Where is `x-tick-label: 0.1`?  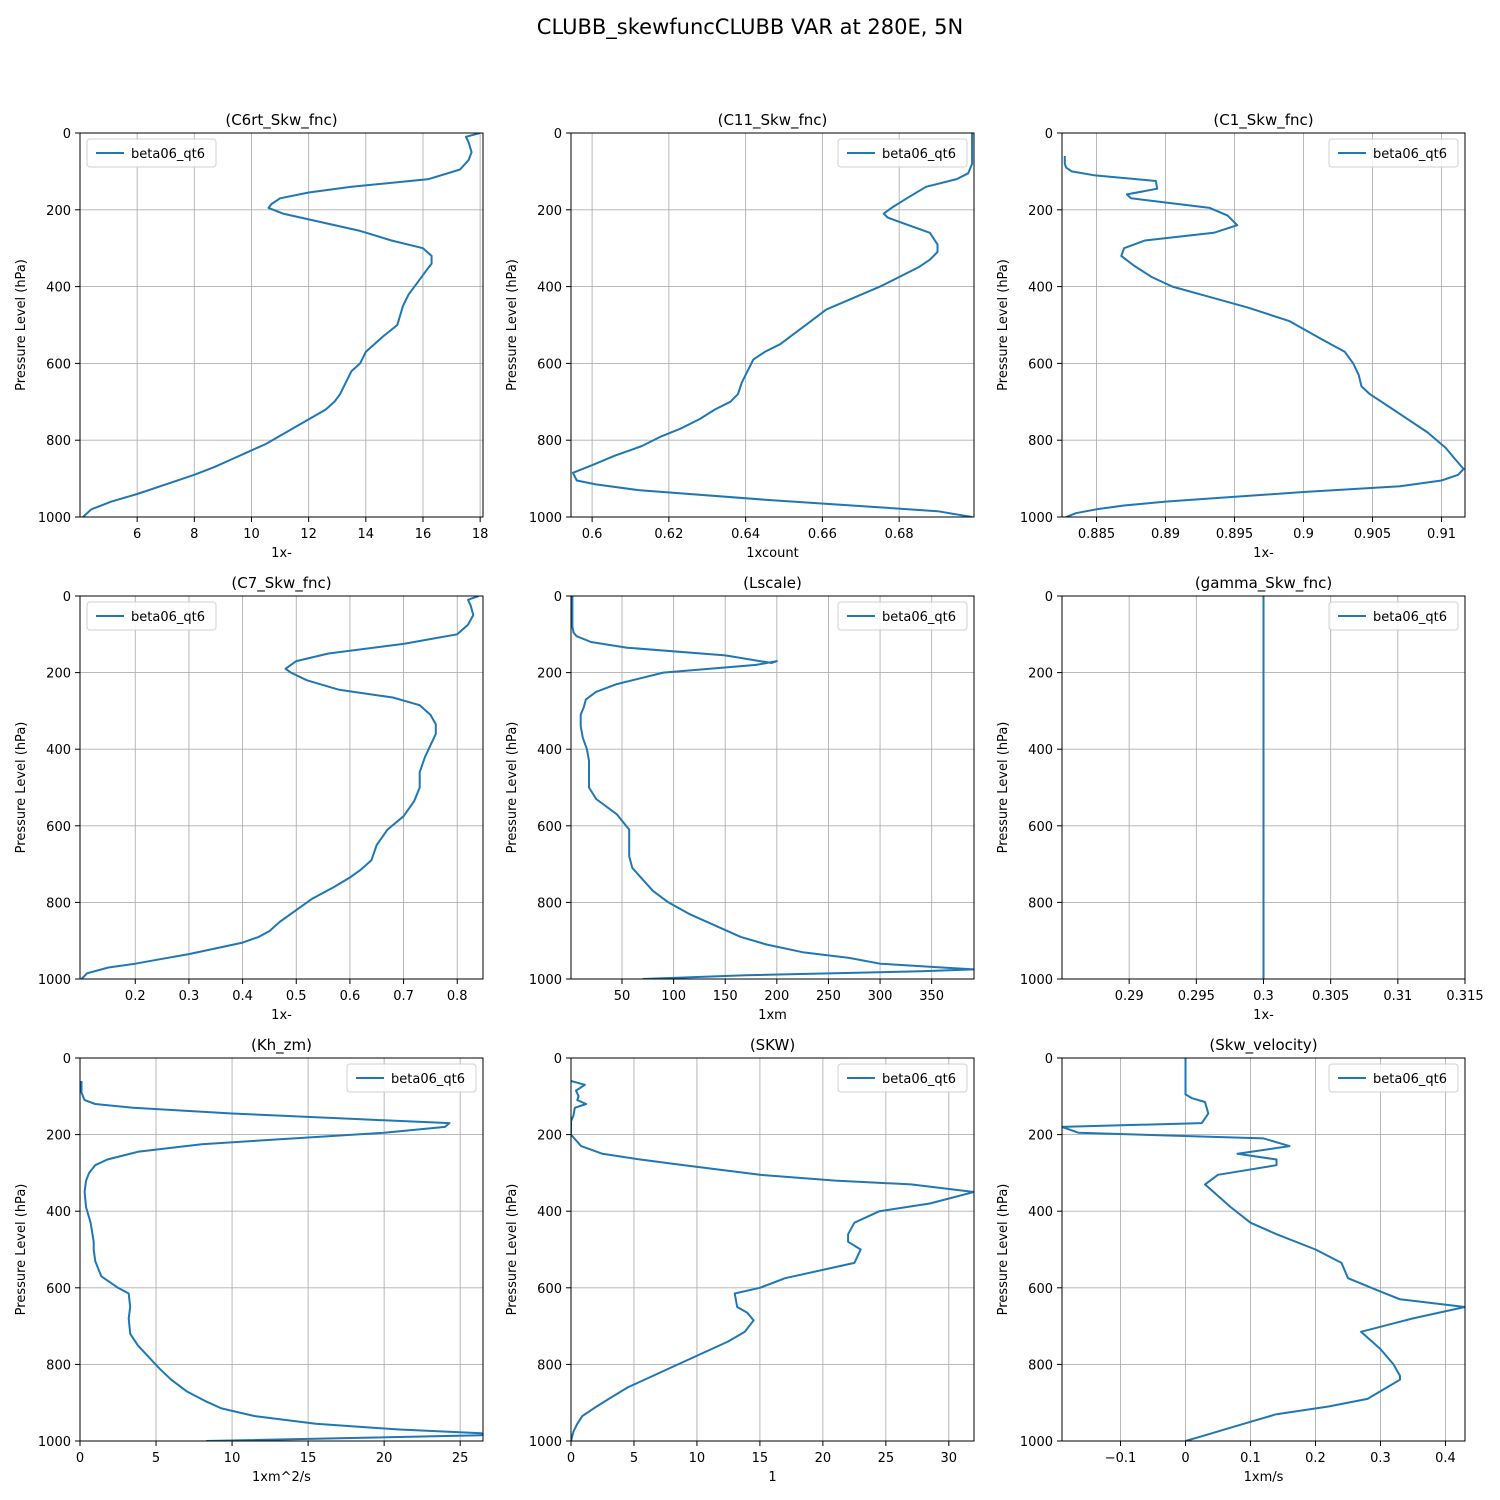 x-tick-label: 0.1 is located at coordinates (1250, 1458).